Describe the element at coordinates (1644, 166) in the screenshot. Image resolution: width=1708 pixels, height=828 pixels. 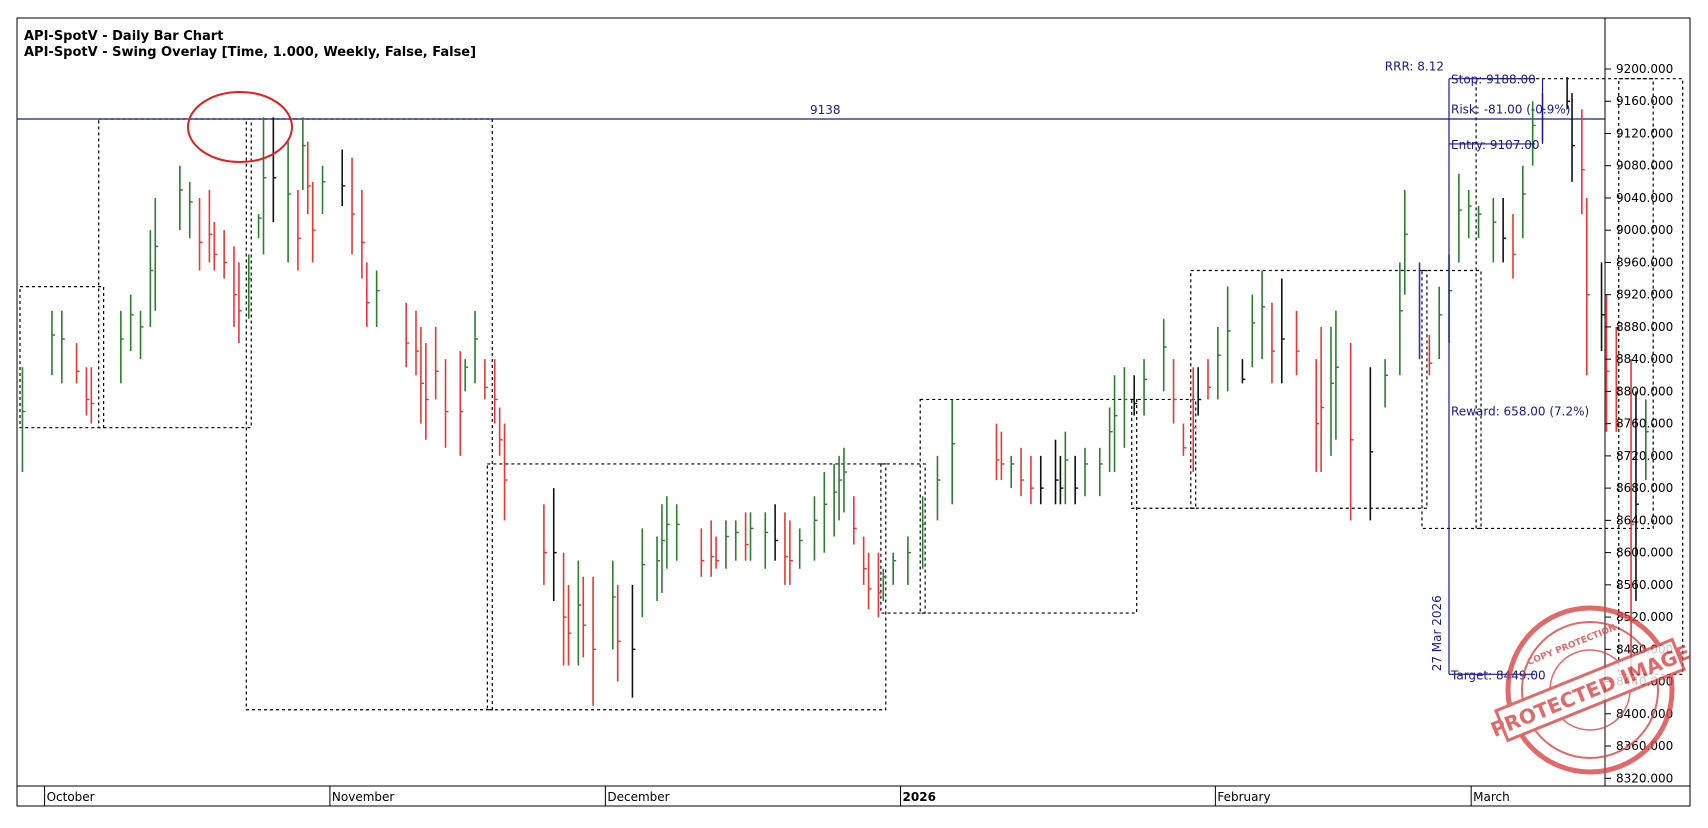
I see `y-tick-label: 9080.000` at that location.